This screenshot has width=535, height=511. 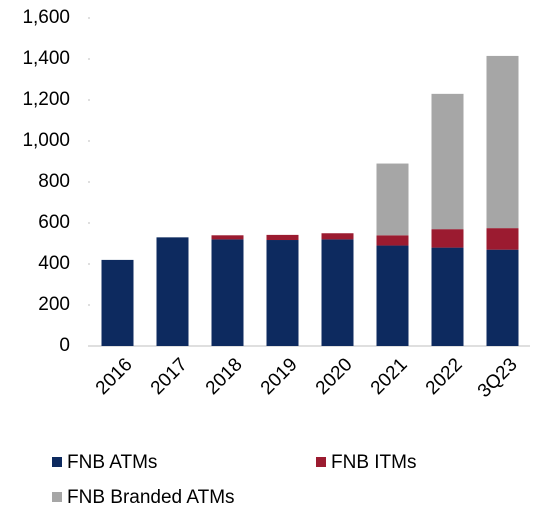 I want to click on x-tick-label: 2019, so click(x=279, y=376).